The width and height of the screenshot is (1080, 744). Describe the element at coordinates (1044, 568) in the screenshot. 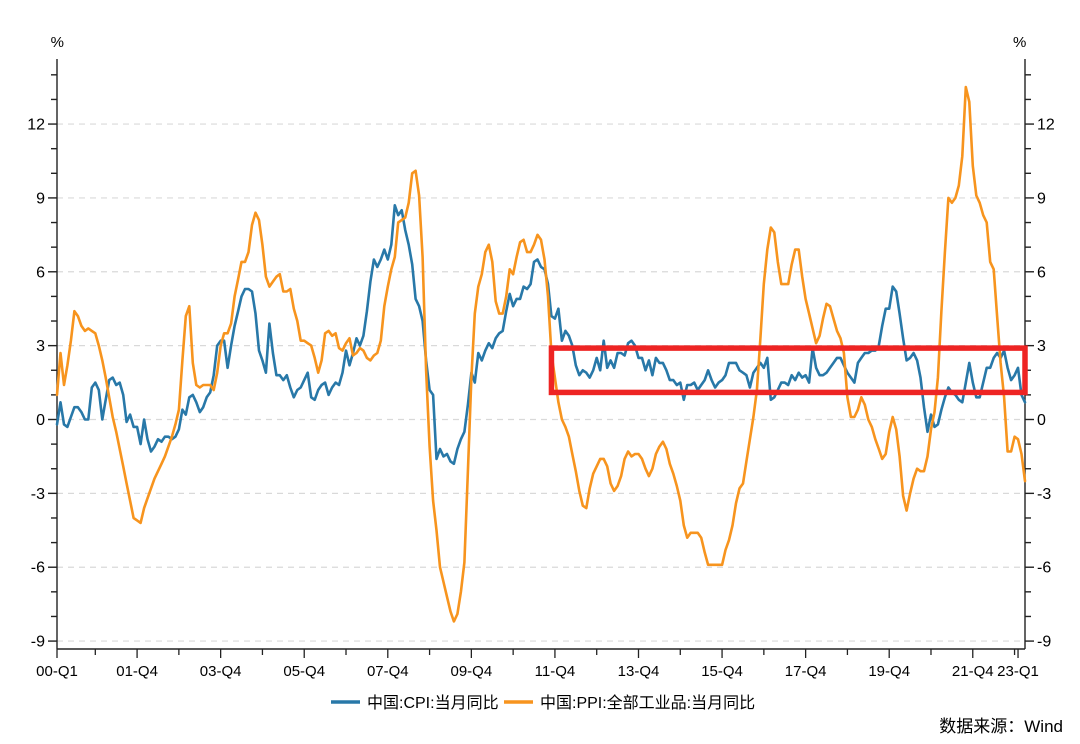

I see `y-tick-label-right: -6` at that location.